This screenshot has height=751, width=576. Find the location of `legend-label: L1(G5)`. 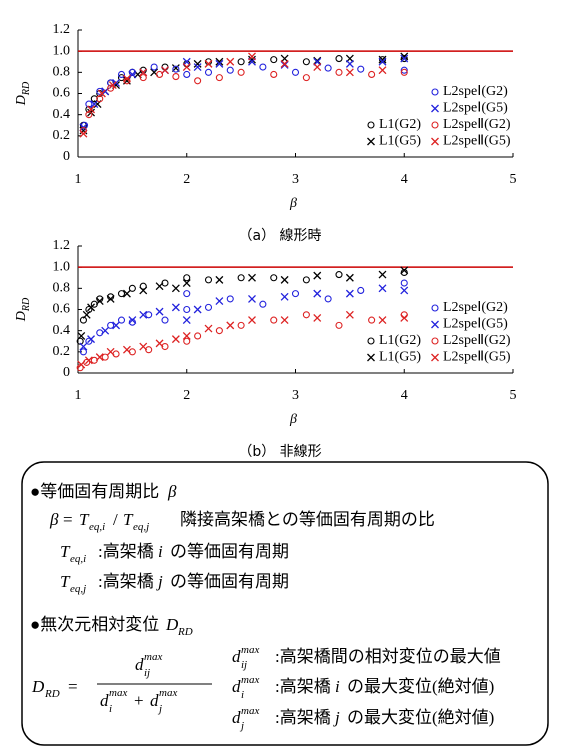

legend-label: L1(G5) is located at coordinates (400, 141).